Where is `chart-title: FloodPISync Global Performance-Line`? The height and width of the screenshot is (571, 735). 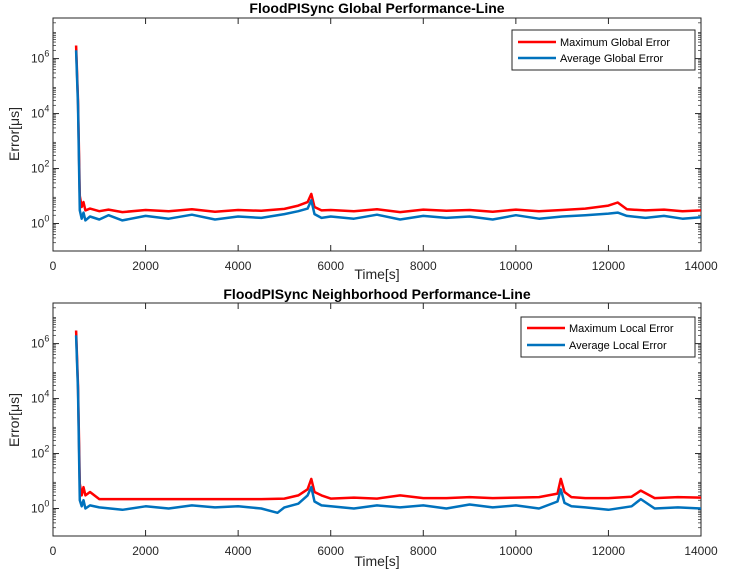 chart-title: FloodPISync Global Performance-Line is located at coordinates (376, 8).